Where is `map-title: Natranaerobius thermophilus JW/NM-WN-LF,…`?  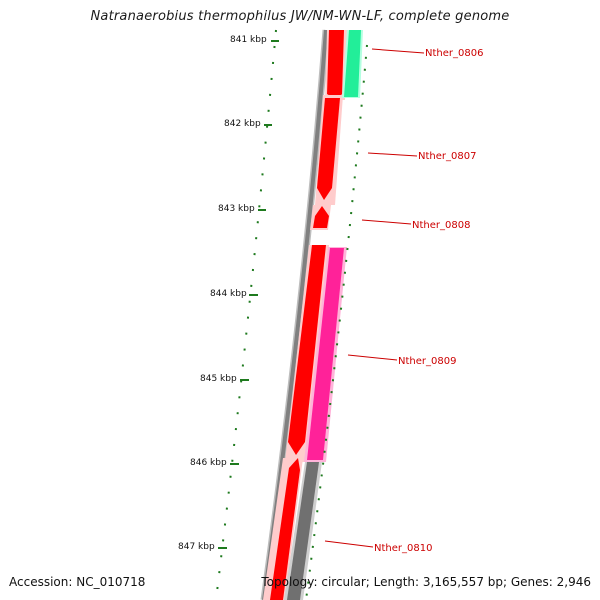 map-title: Natranaerobius thermophilus JW/NM-WN-LF,… is located at coordinates (300, 16).